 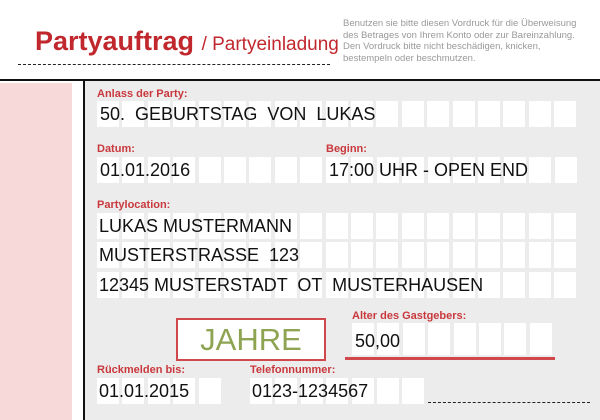 I want to click on location-line-2: MUSTERSTRASSE 123, so click(x=199, y=255).